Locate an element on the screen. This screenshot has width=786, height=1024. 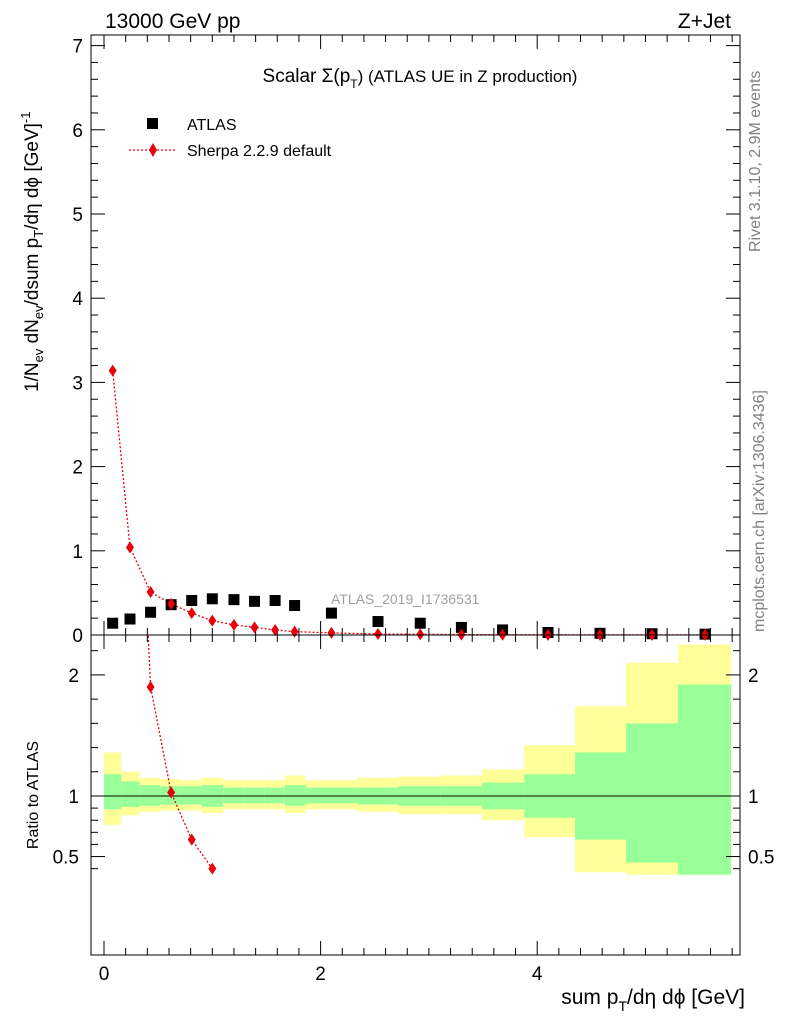
plot-title-post: ) (ATLAS UE in Z production) is located at coordinates (468, 76).